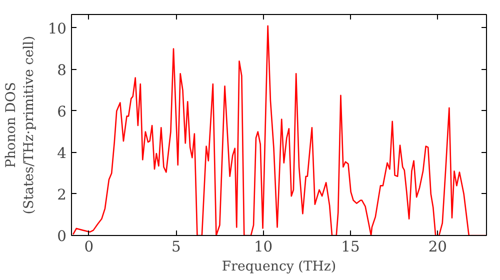 This screenshot has width=500, height=280. What do you see at coordinates (263, 247) in the screenshot?
I see `x-tick-label: 10` at bounding box center [263, 247].